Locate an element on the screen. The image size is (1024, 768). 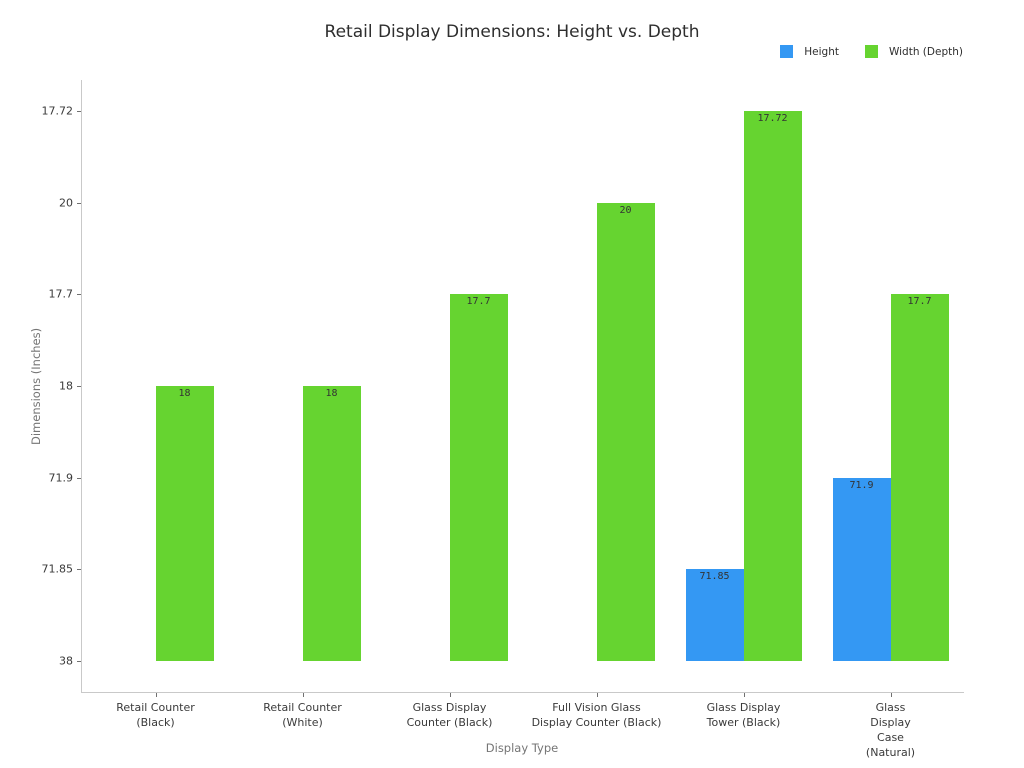
y-tick-label: 17.72 is located at coordinates (57, 111).